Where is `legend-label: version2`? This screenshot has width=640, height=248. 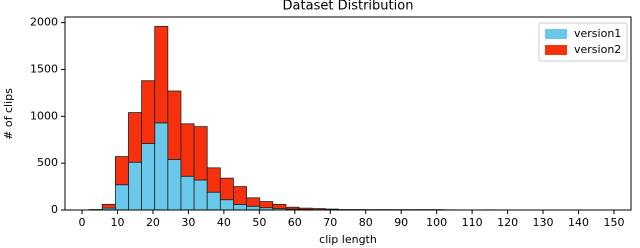 legend-label: version2 is located at coordinates (597, 49).